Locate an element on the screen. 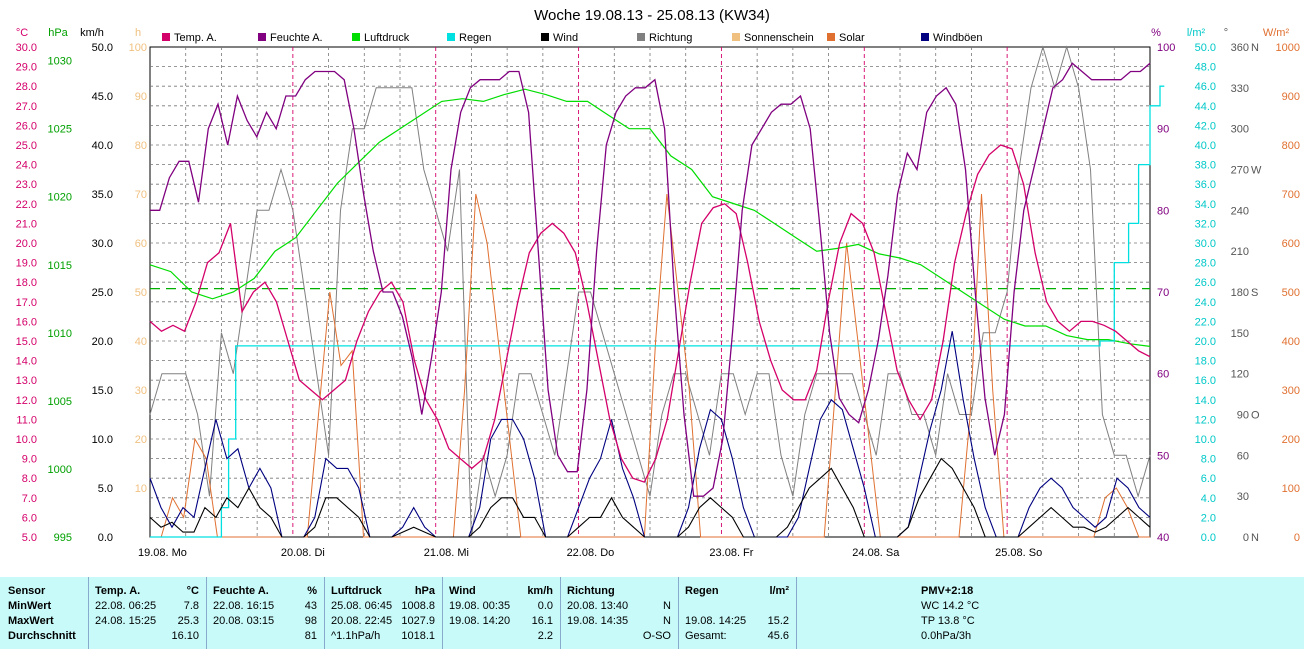 The height and width of the screenshot is (649, 1304). direction-compass-label: N is located at coordinates (1255, 48).